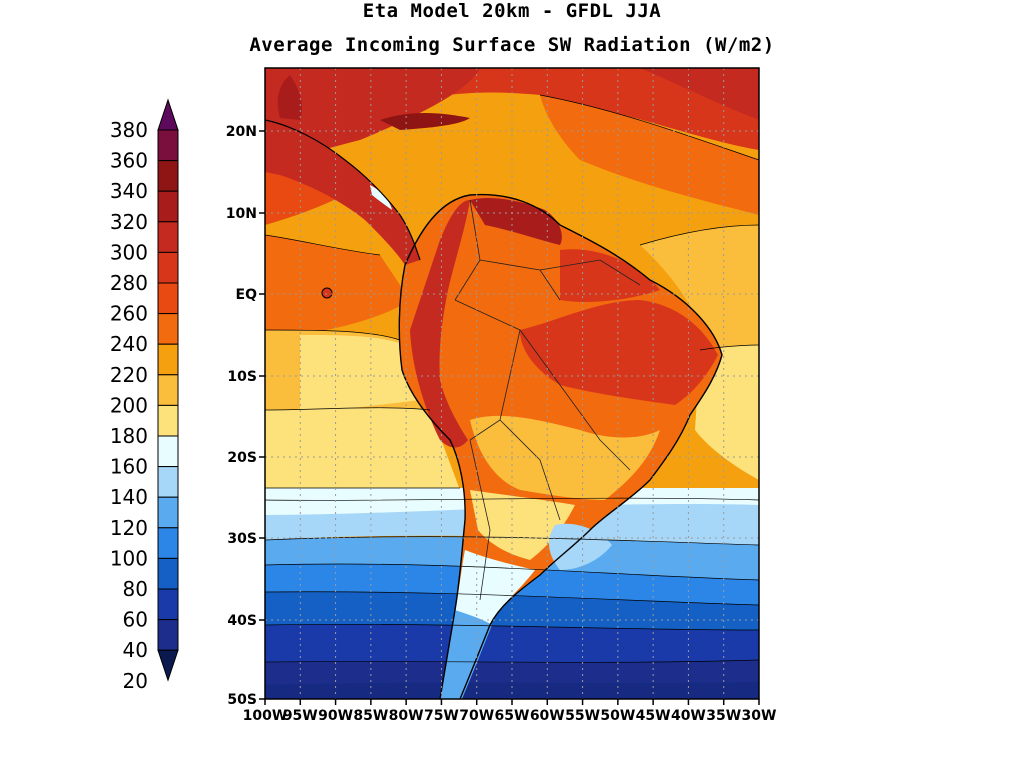 The image size is (1024, 768). I want to click on colorbar-label: 80, so click(135, 589).